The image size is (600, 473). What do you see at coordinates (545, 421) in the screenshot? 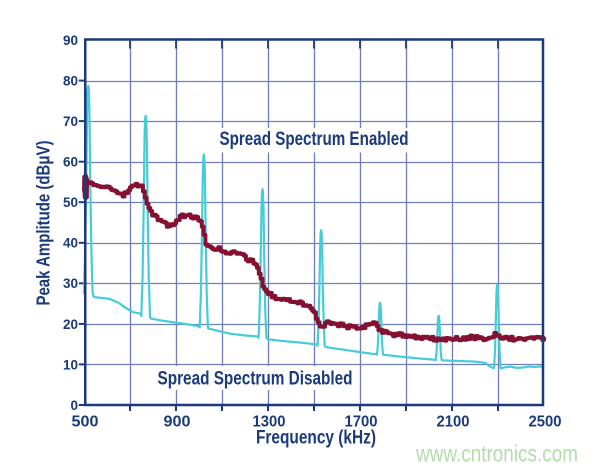
I see `svg-text: 2500` at bounding box center [545, 421].